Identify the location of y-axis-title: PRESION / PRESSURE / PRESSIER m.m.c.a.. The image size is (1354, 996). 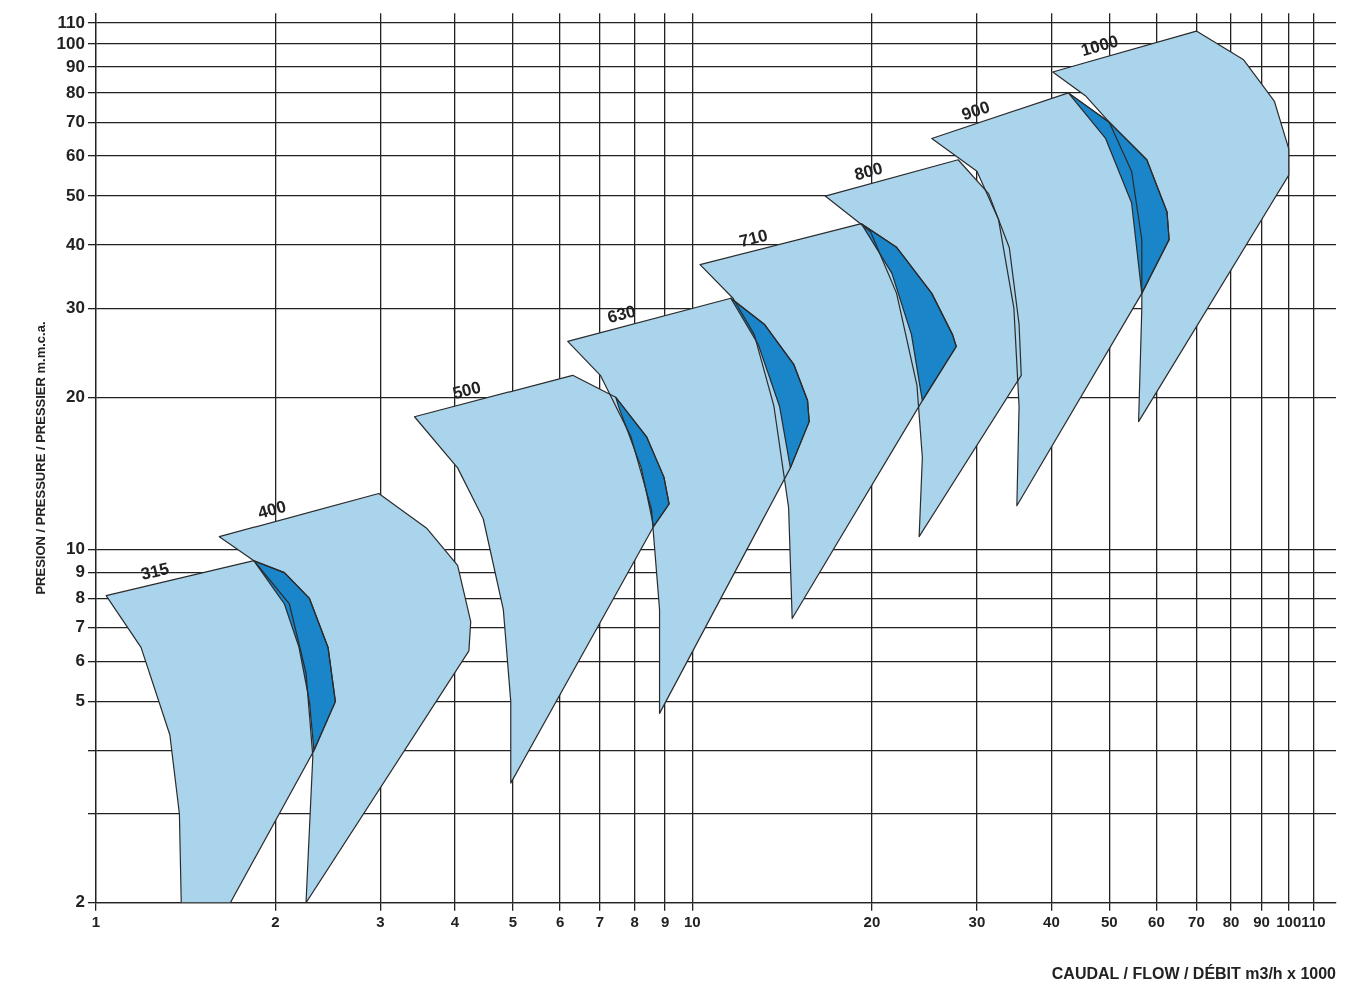
(41, 458).